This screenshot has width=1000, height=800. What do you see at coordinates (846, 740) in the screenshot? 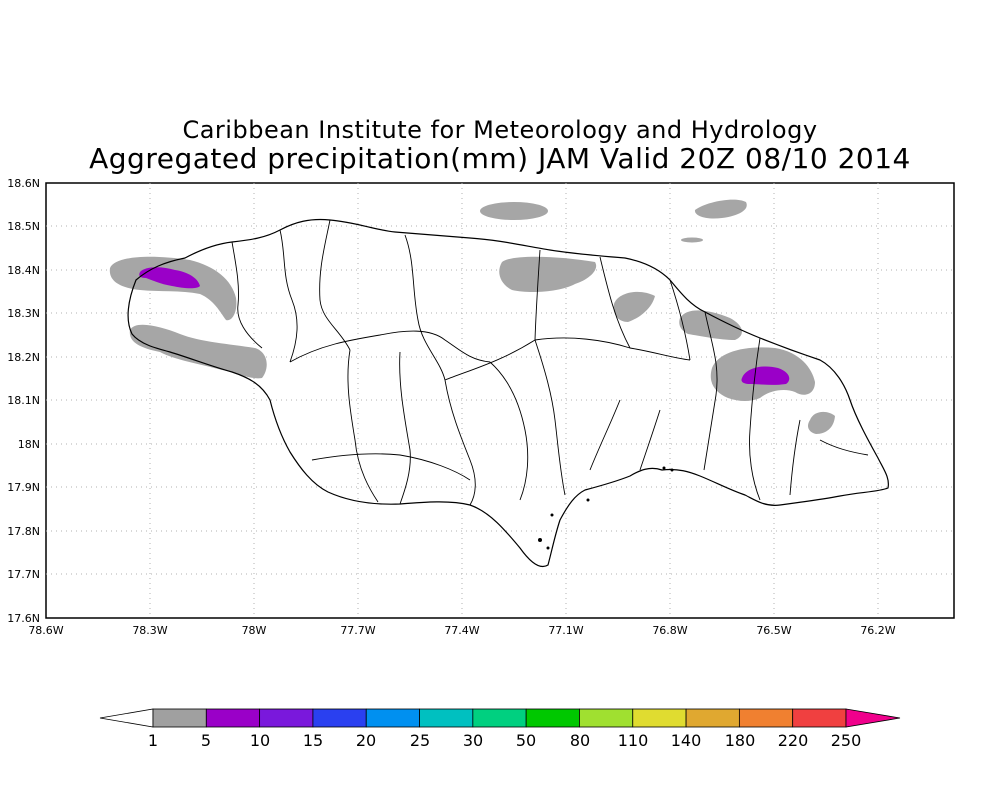
I see `colorbar-label: 250` at bounding box center [846, 740].